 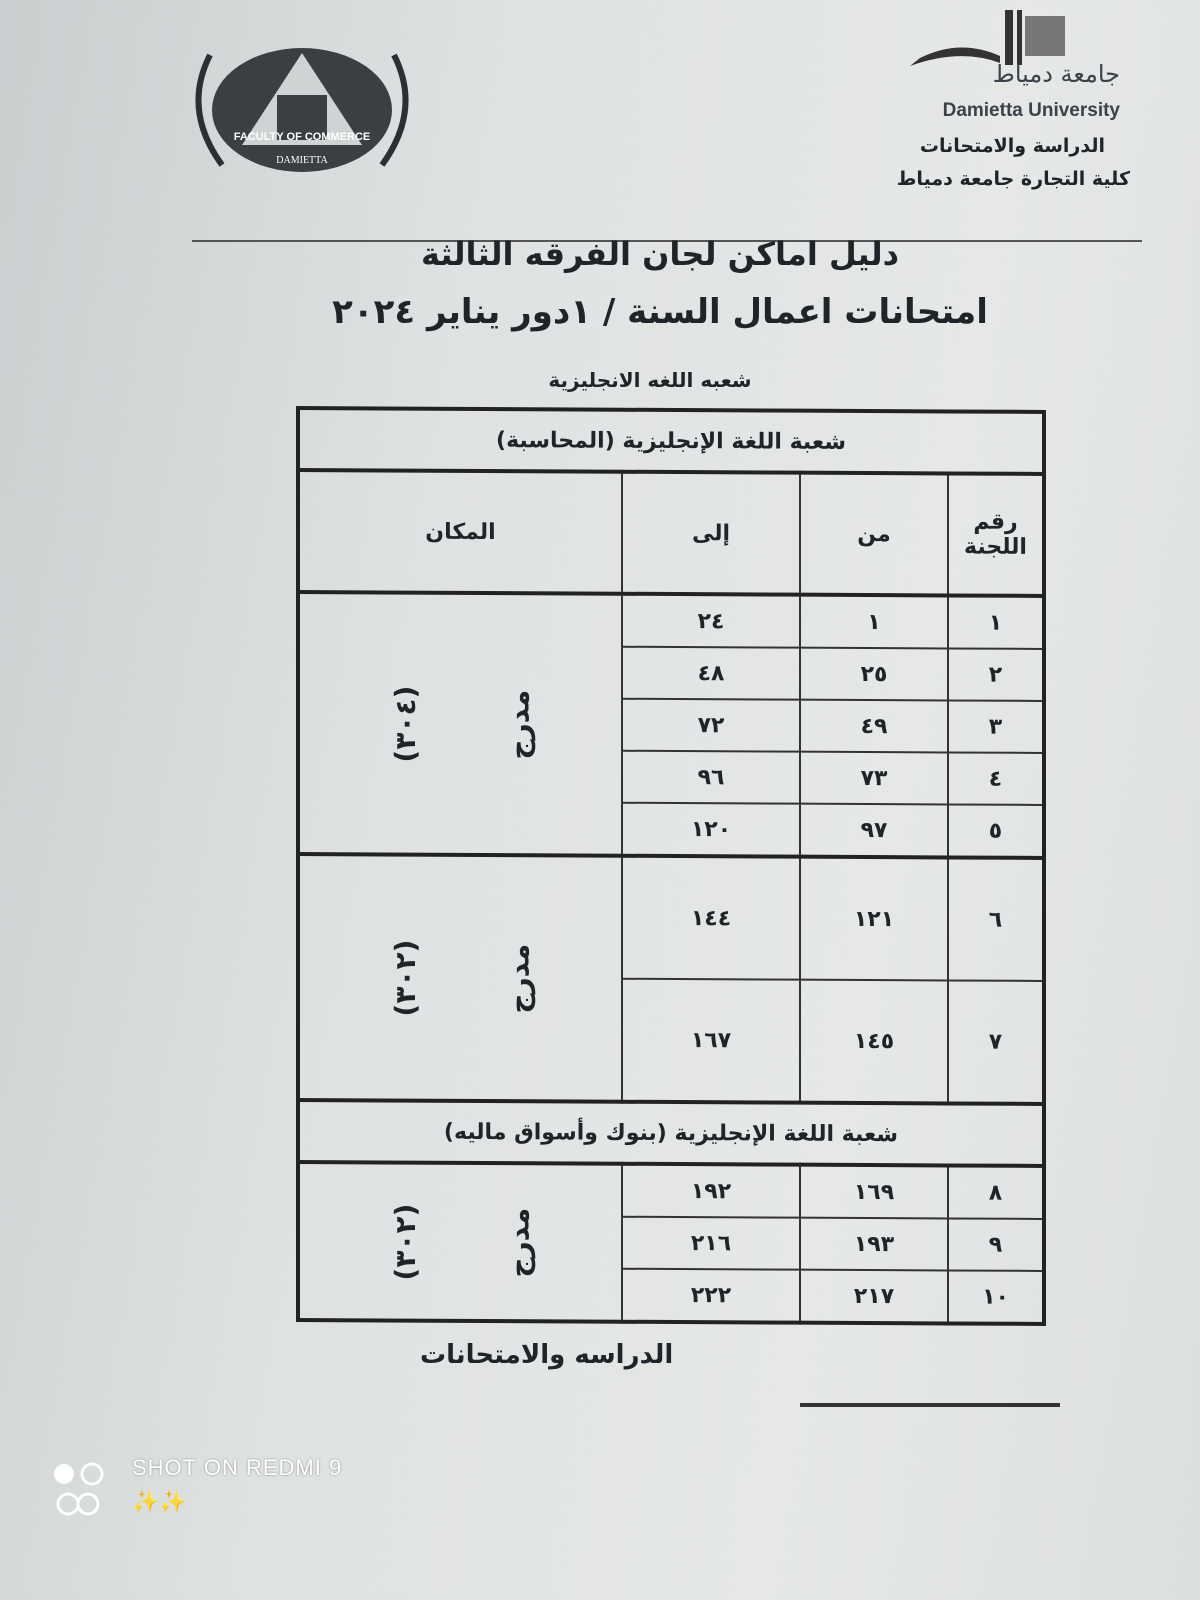 What do you see at coordinates (460, 724) in the screenshot?
I see `place-cell: مدرج (٣٠٤)` at bounding box center [460, 724].